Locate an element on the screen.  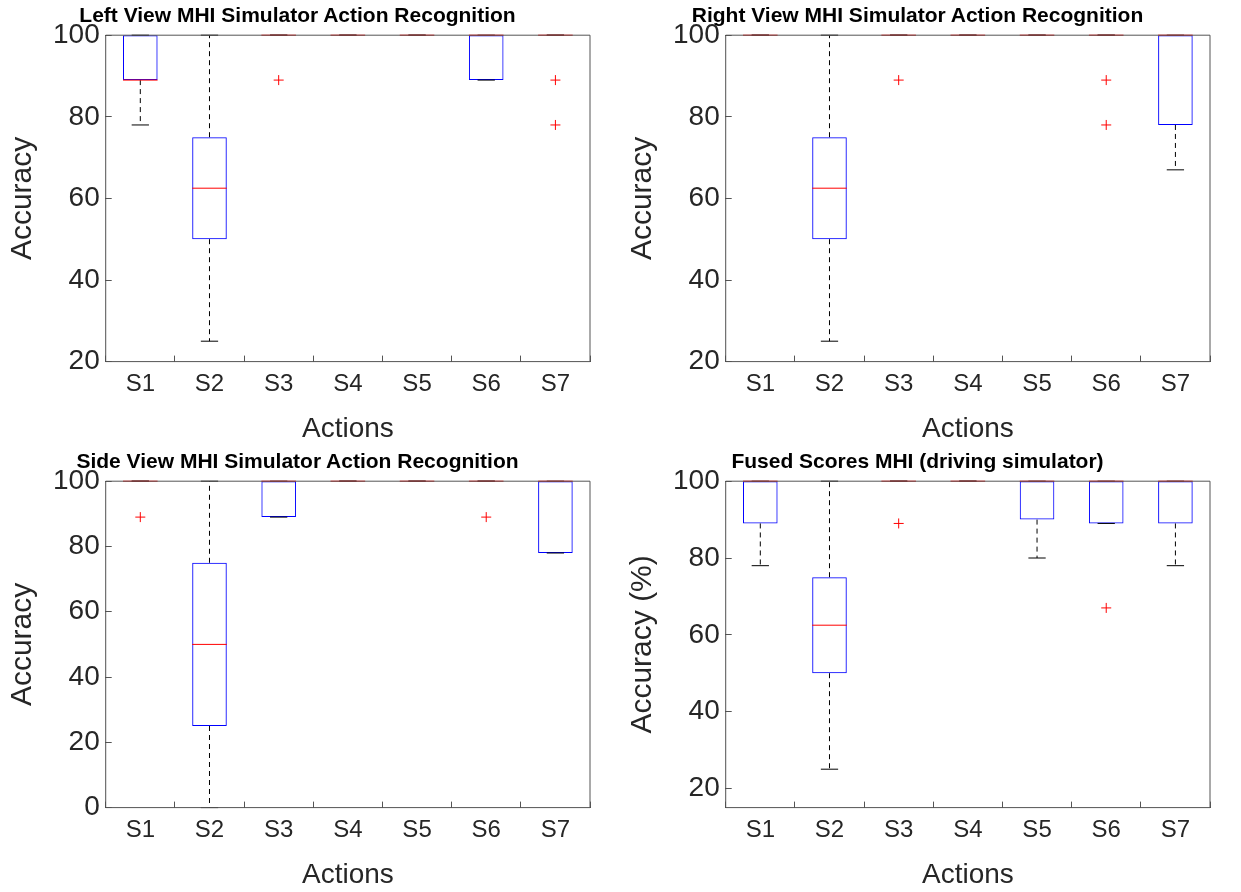
y-tick-label: 100 is located at coordinates (696, 479).